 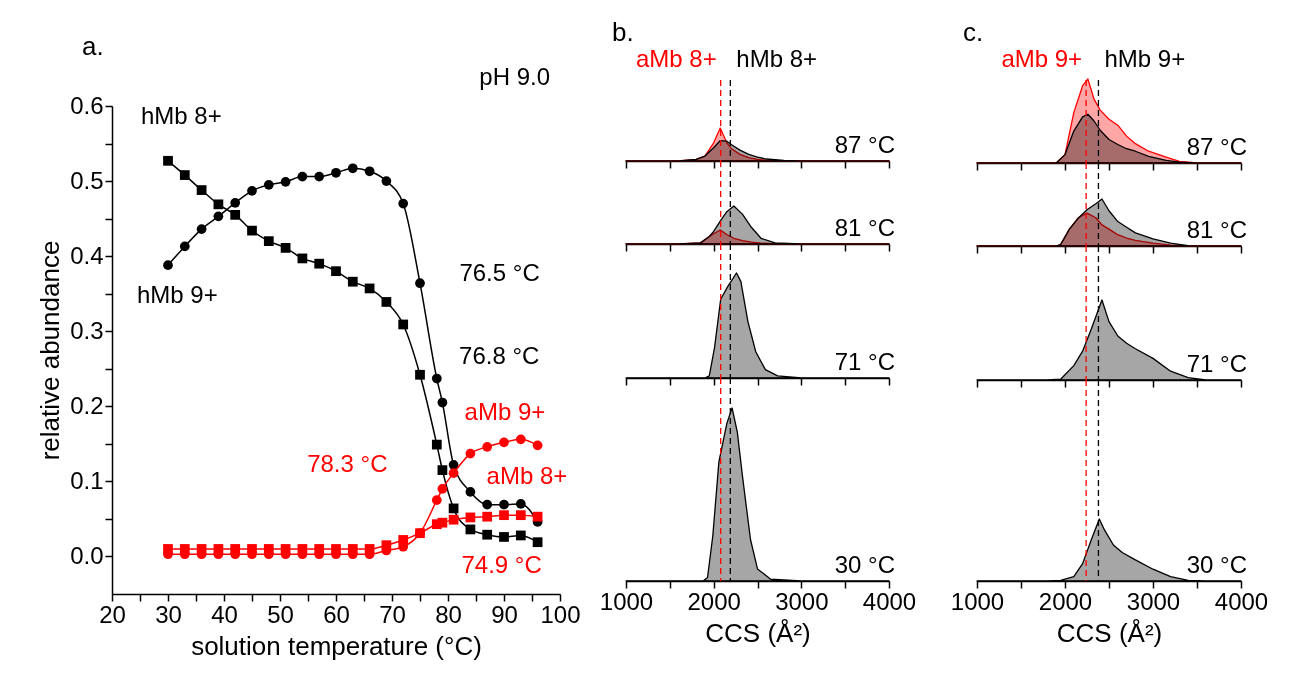 What do you see at coordinates (623, 32) in the screenshot?
I see `chart-title: b.` at bounding box center [623, 32].